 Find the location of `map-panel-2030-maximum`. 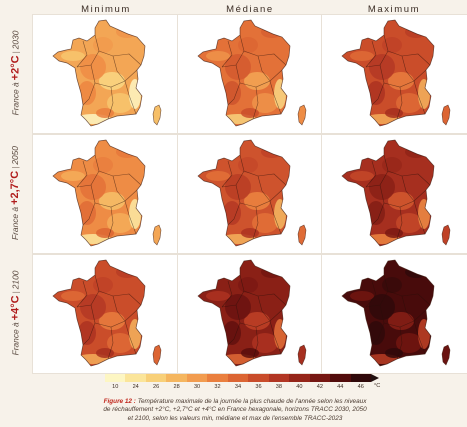

map-panel-2030-maximum is located at coordinates (394, 74).